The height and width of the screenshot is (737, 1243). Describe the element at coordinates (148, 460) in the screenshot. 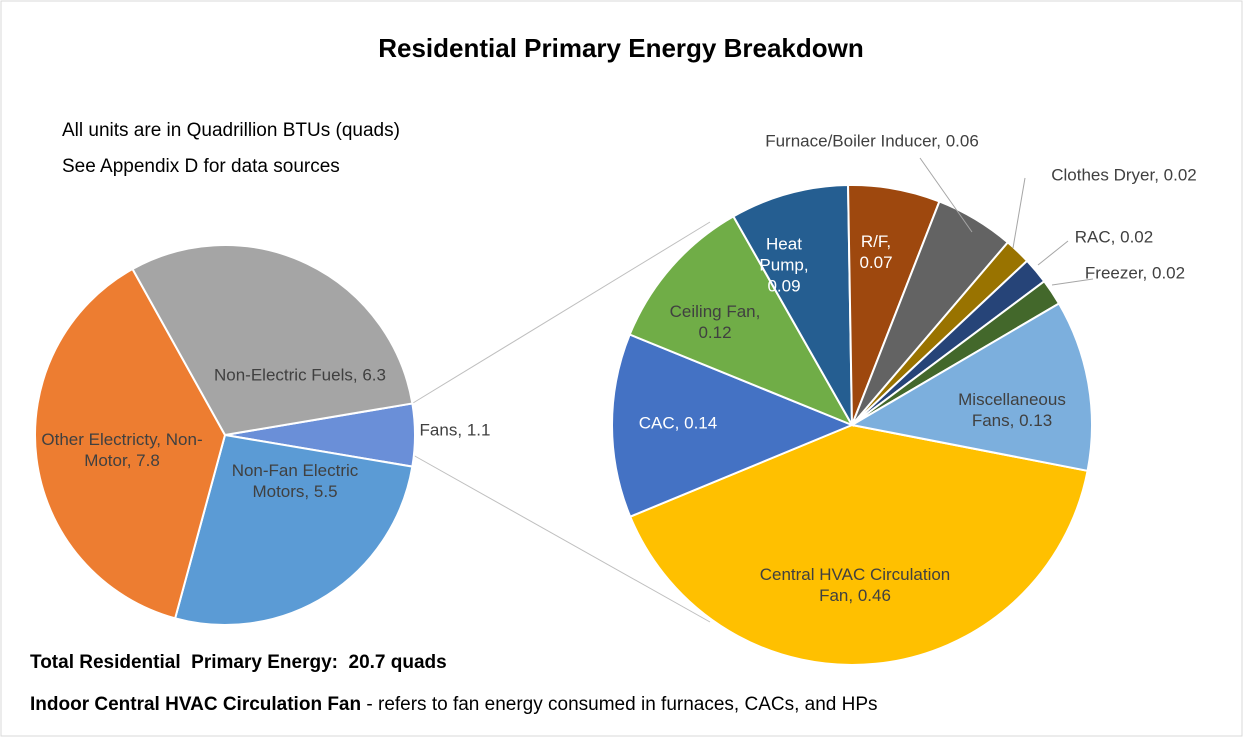

I see `label-value: 7.8` at that location.